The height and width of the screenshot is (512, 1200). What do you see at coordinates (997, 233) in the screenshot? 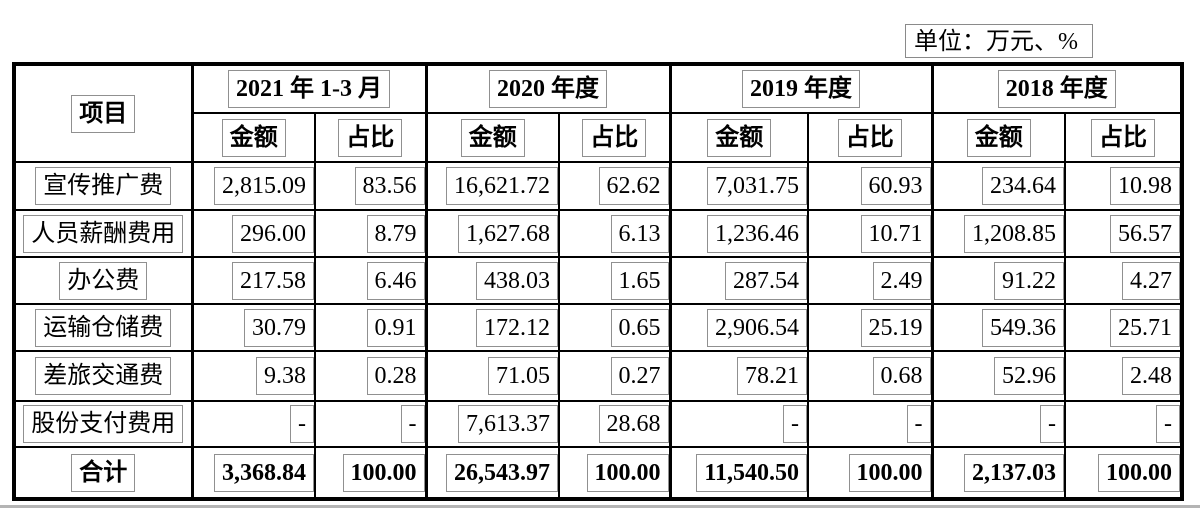
I see `value-cell: 1,208.85` at bounding box center [997, 233].